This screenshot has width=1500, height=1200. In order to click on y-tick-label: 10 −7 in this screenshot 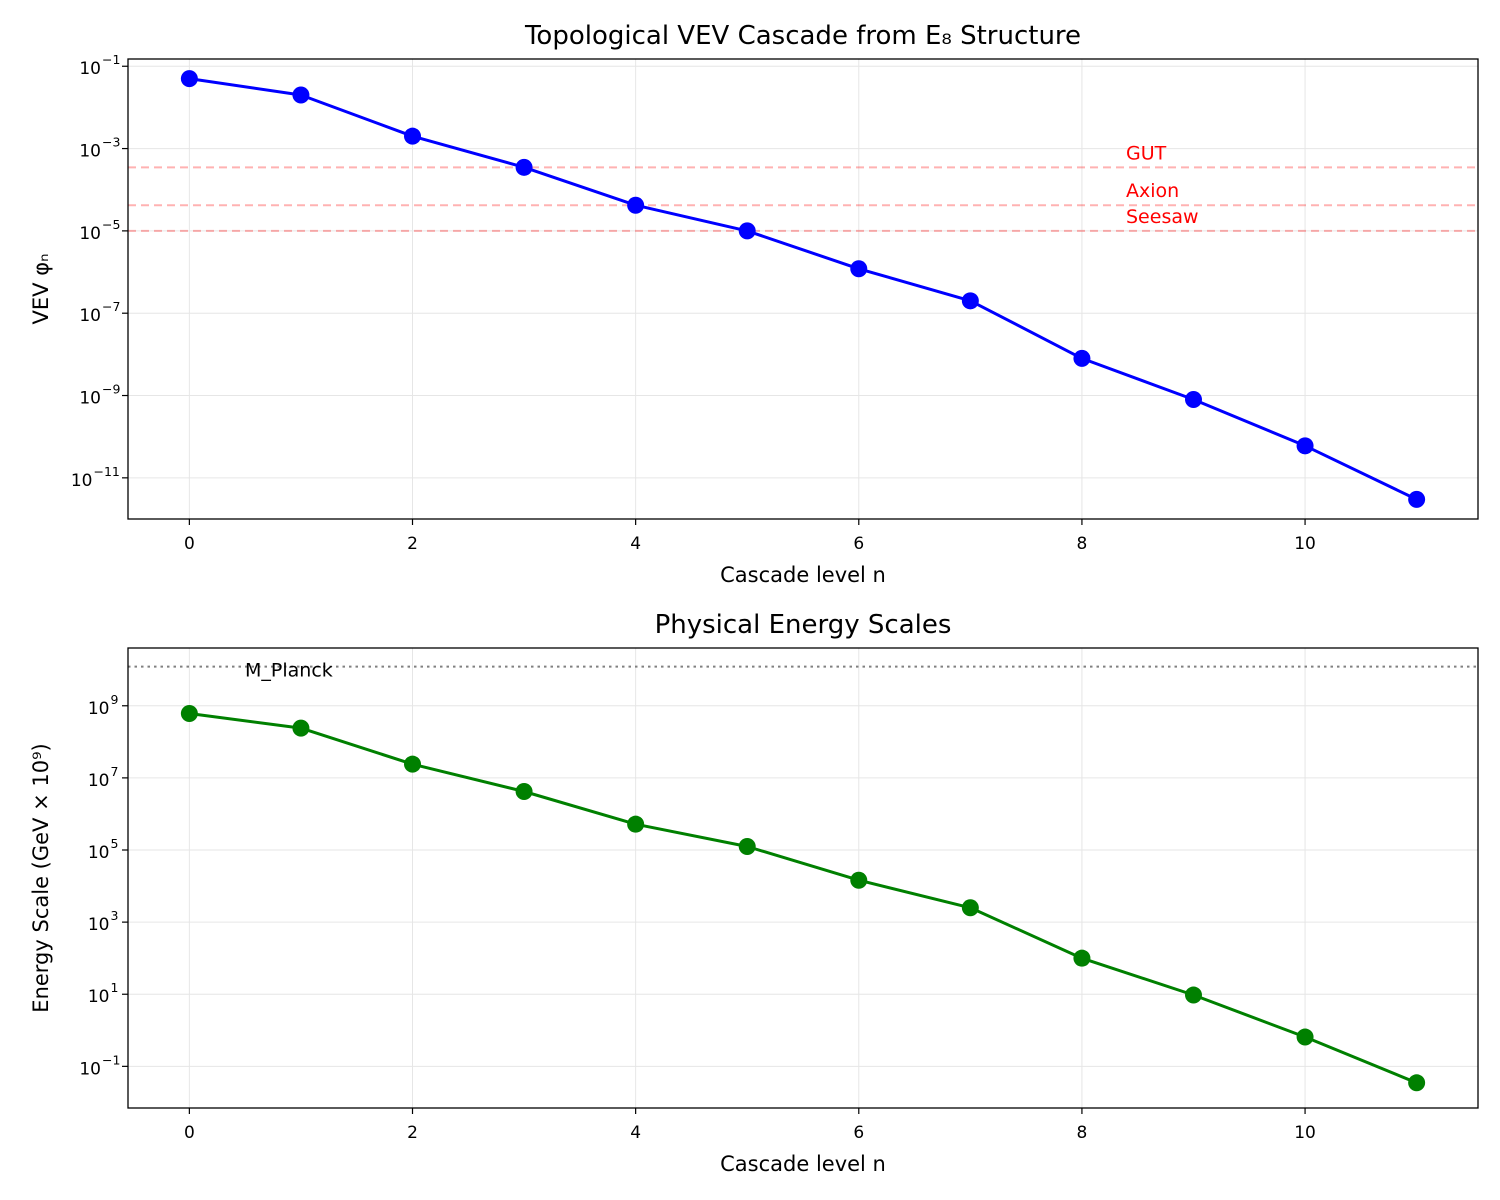, I will do `click(99, 312)`.